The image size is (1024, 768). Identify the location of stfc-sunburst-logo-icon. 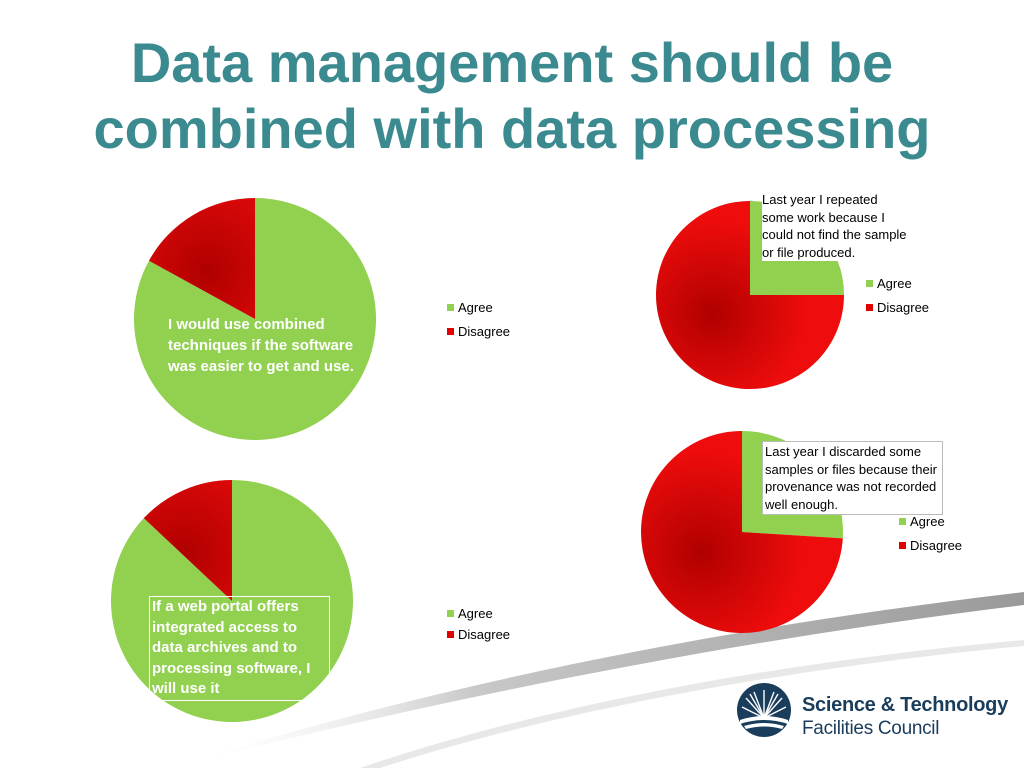
(764, 710).